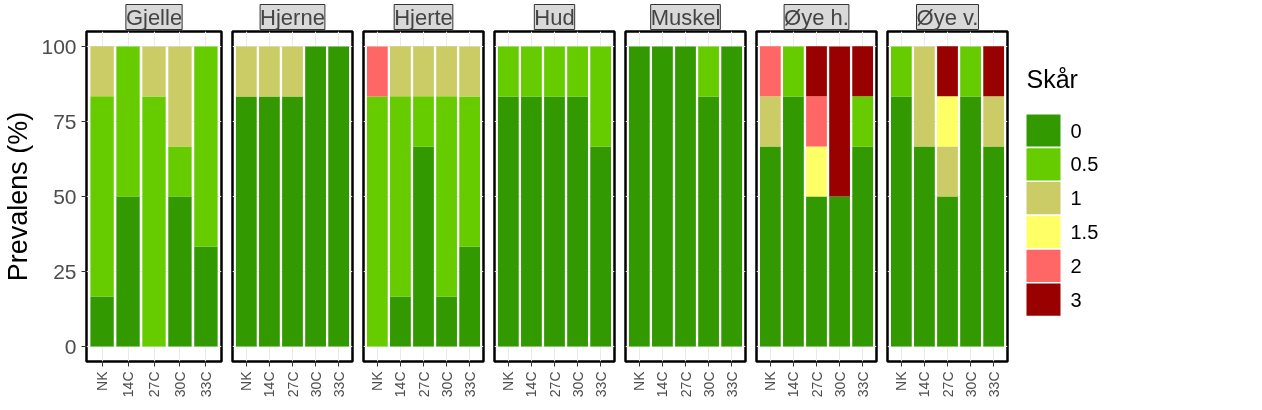  I want to click on legend-title: Skår, so click(1052, 79).